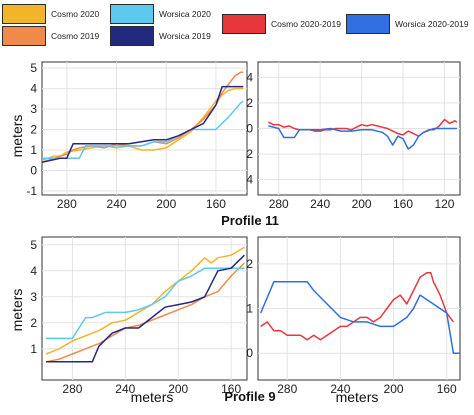 The height and width of the screenshot is (415, 474). I want to click on profile-9-x-axis-title: meters, so click(152, 397).